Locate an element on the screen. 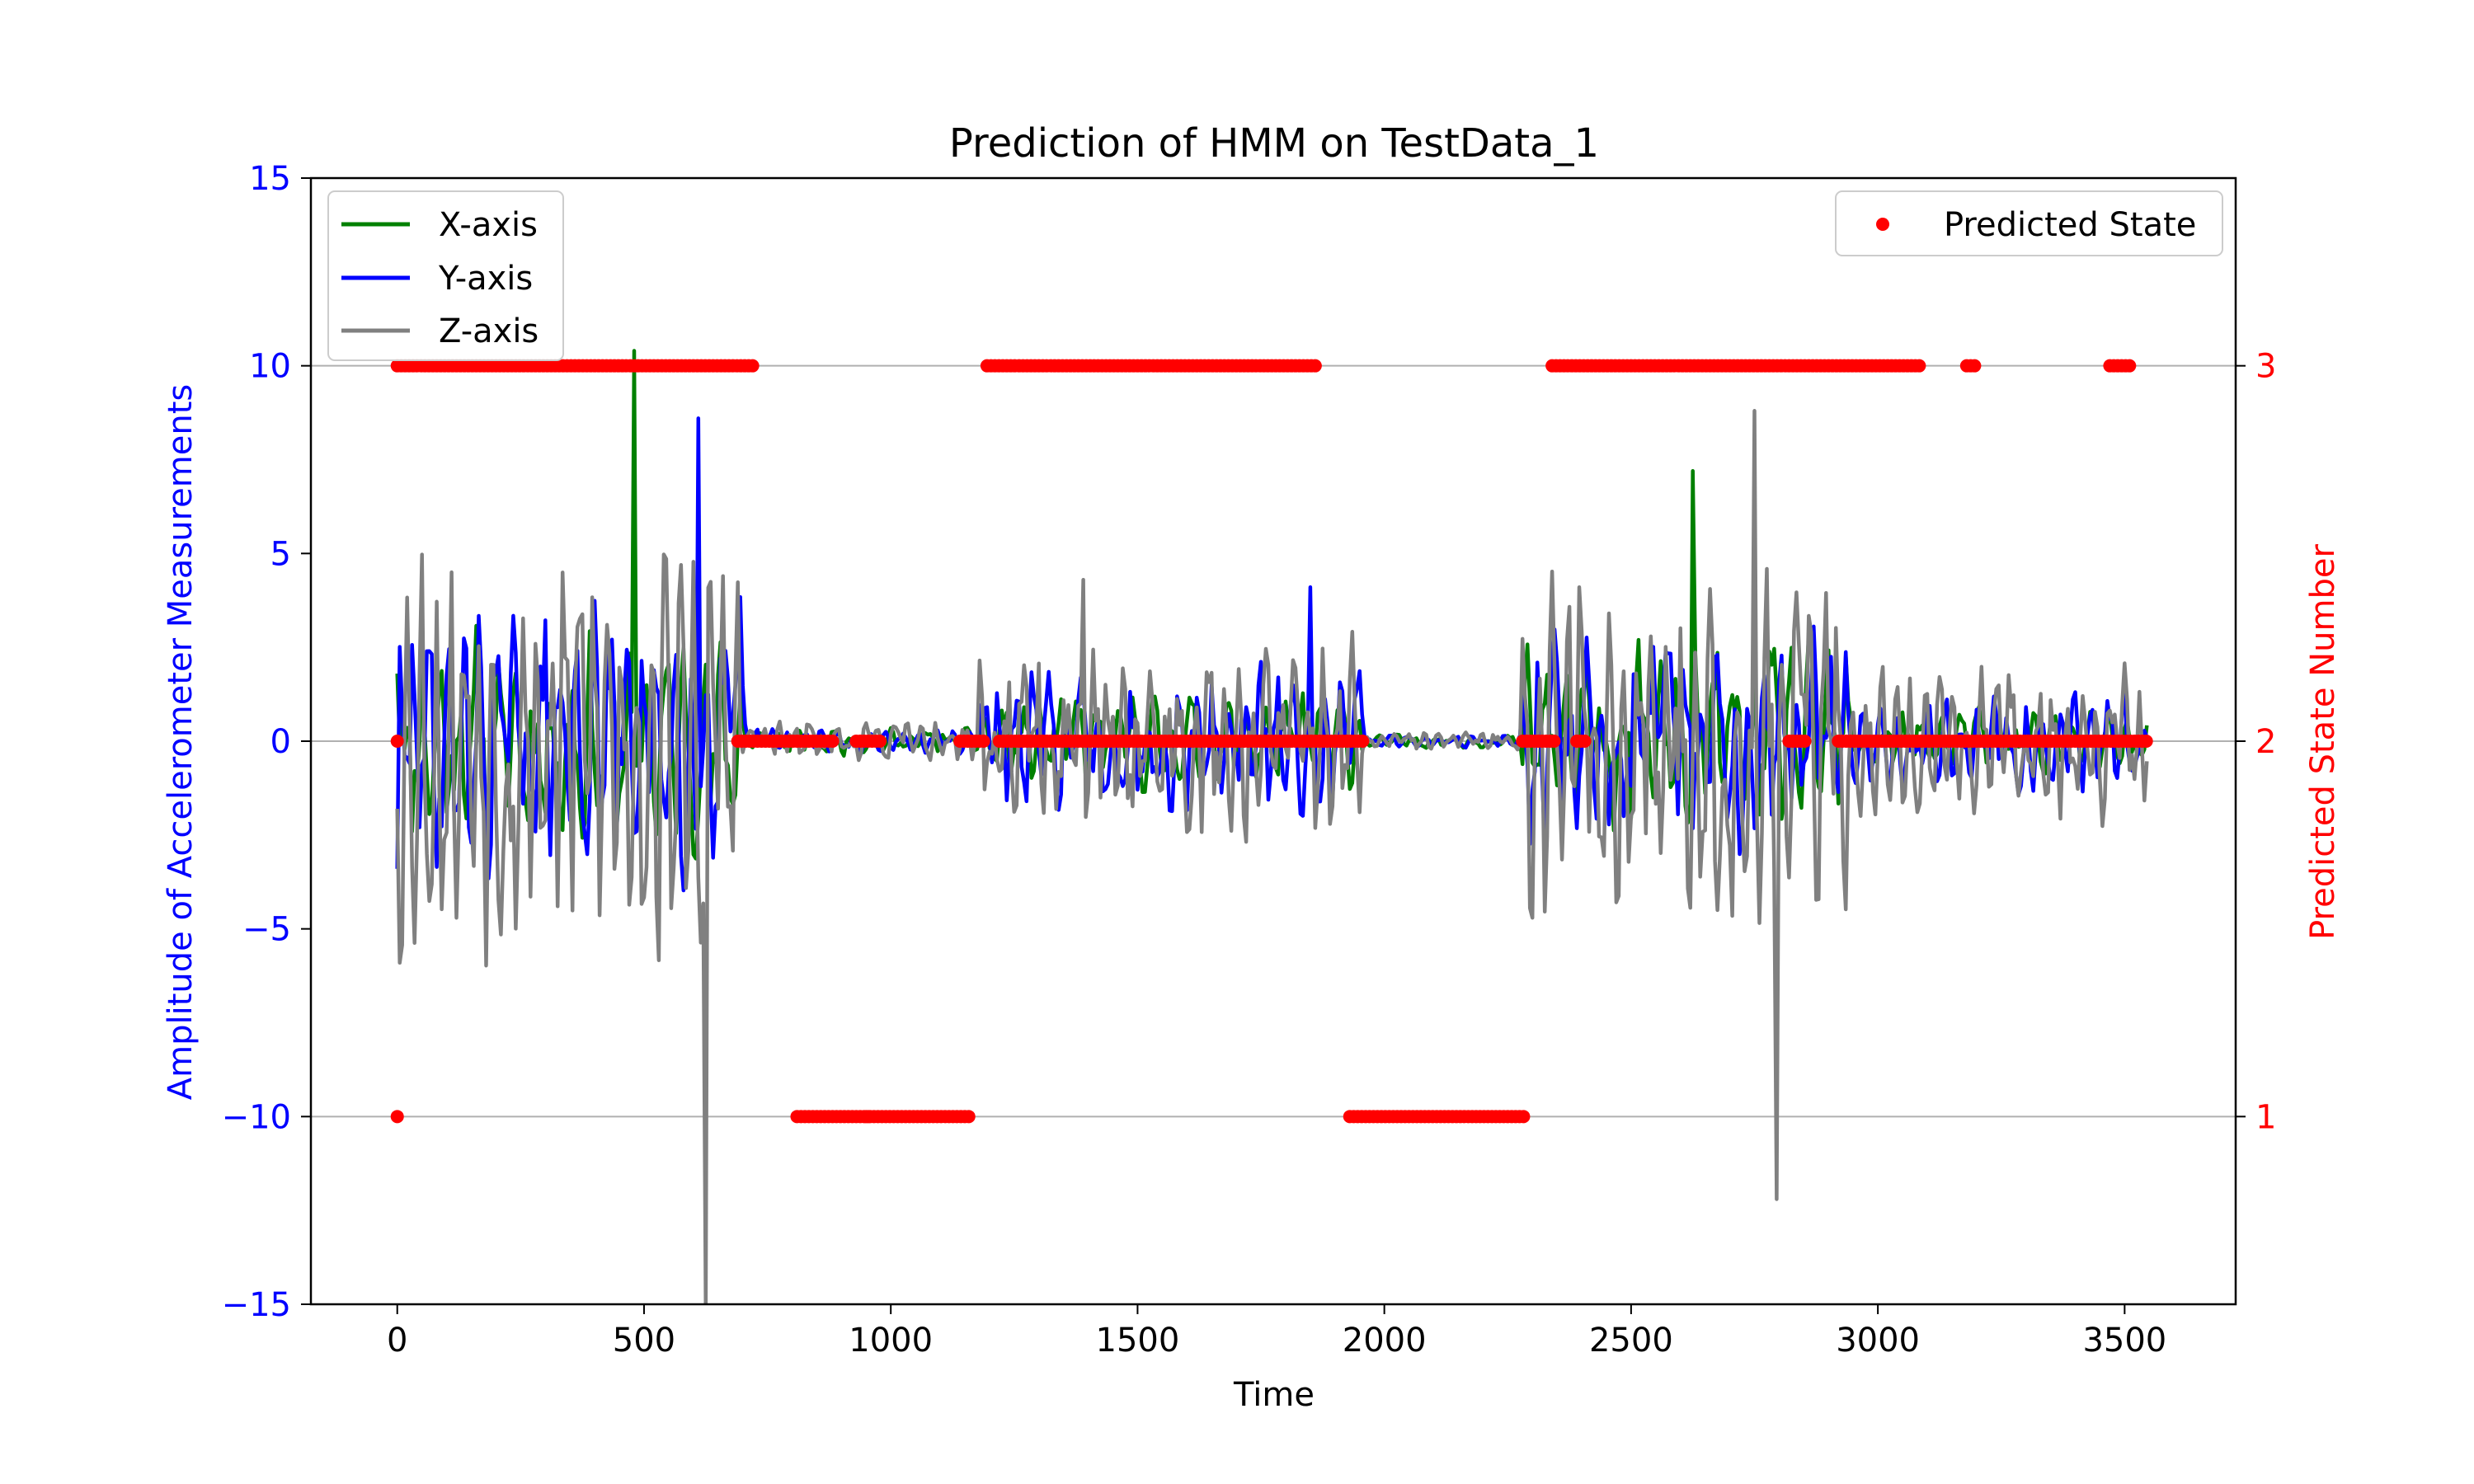  legend-swatch-predicted is located at coordinates (1882, 224).